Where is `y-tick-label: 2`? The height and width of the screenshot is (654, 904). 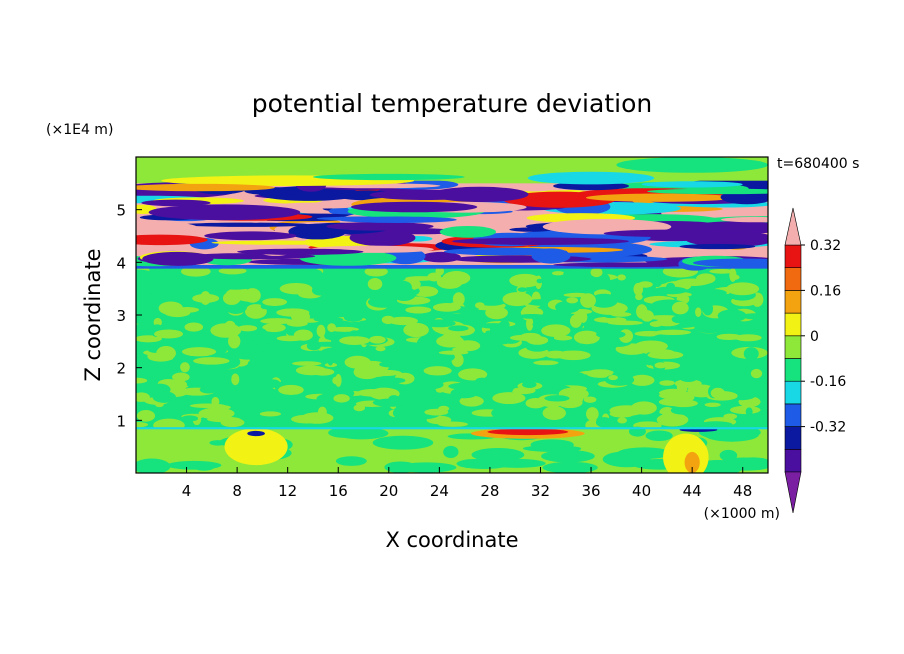
y-tick-label: 2 is located at coordinates (121, 369).